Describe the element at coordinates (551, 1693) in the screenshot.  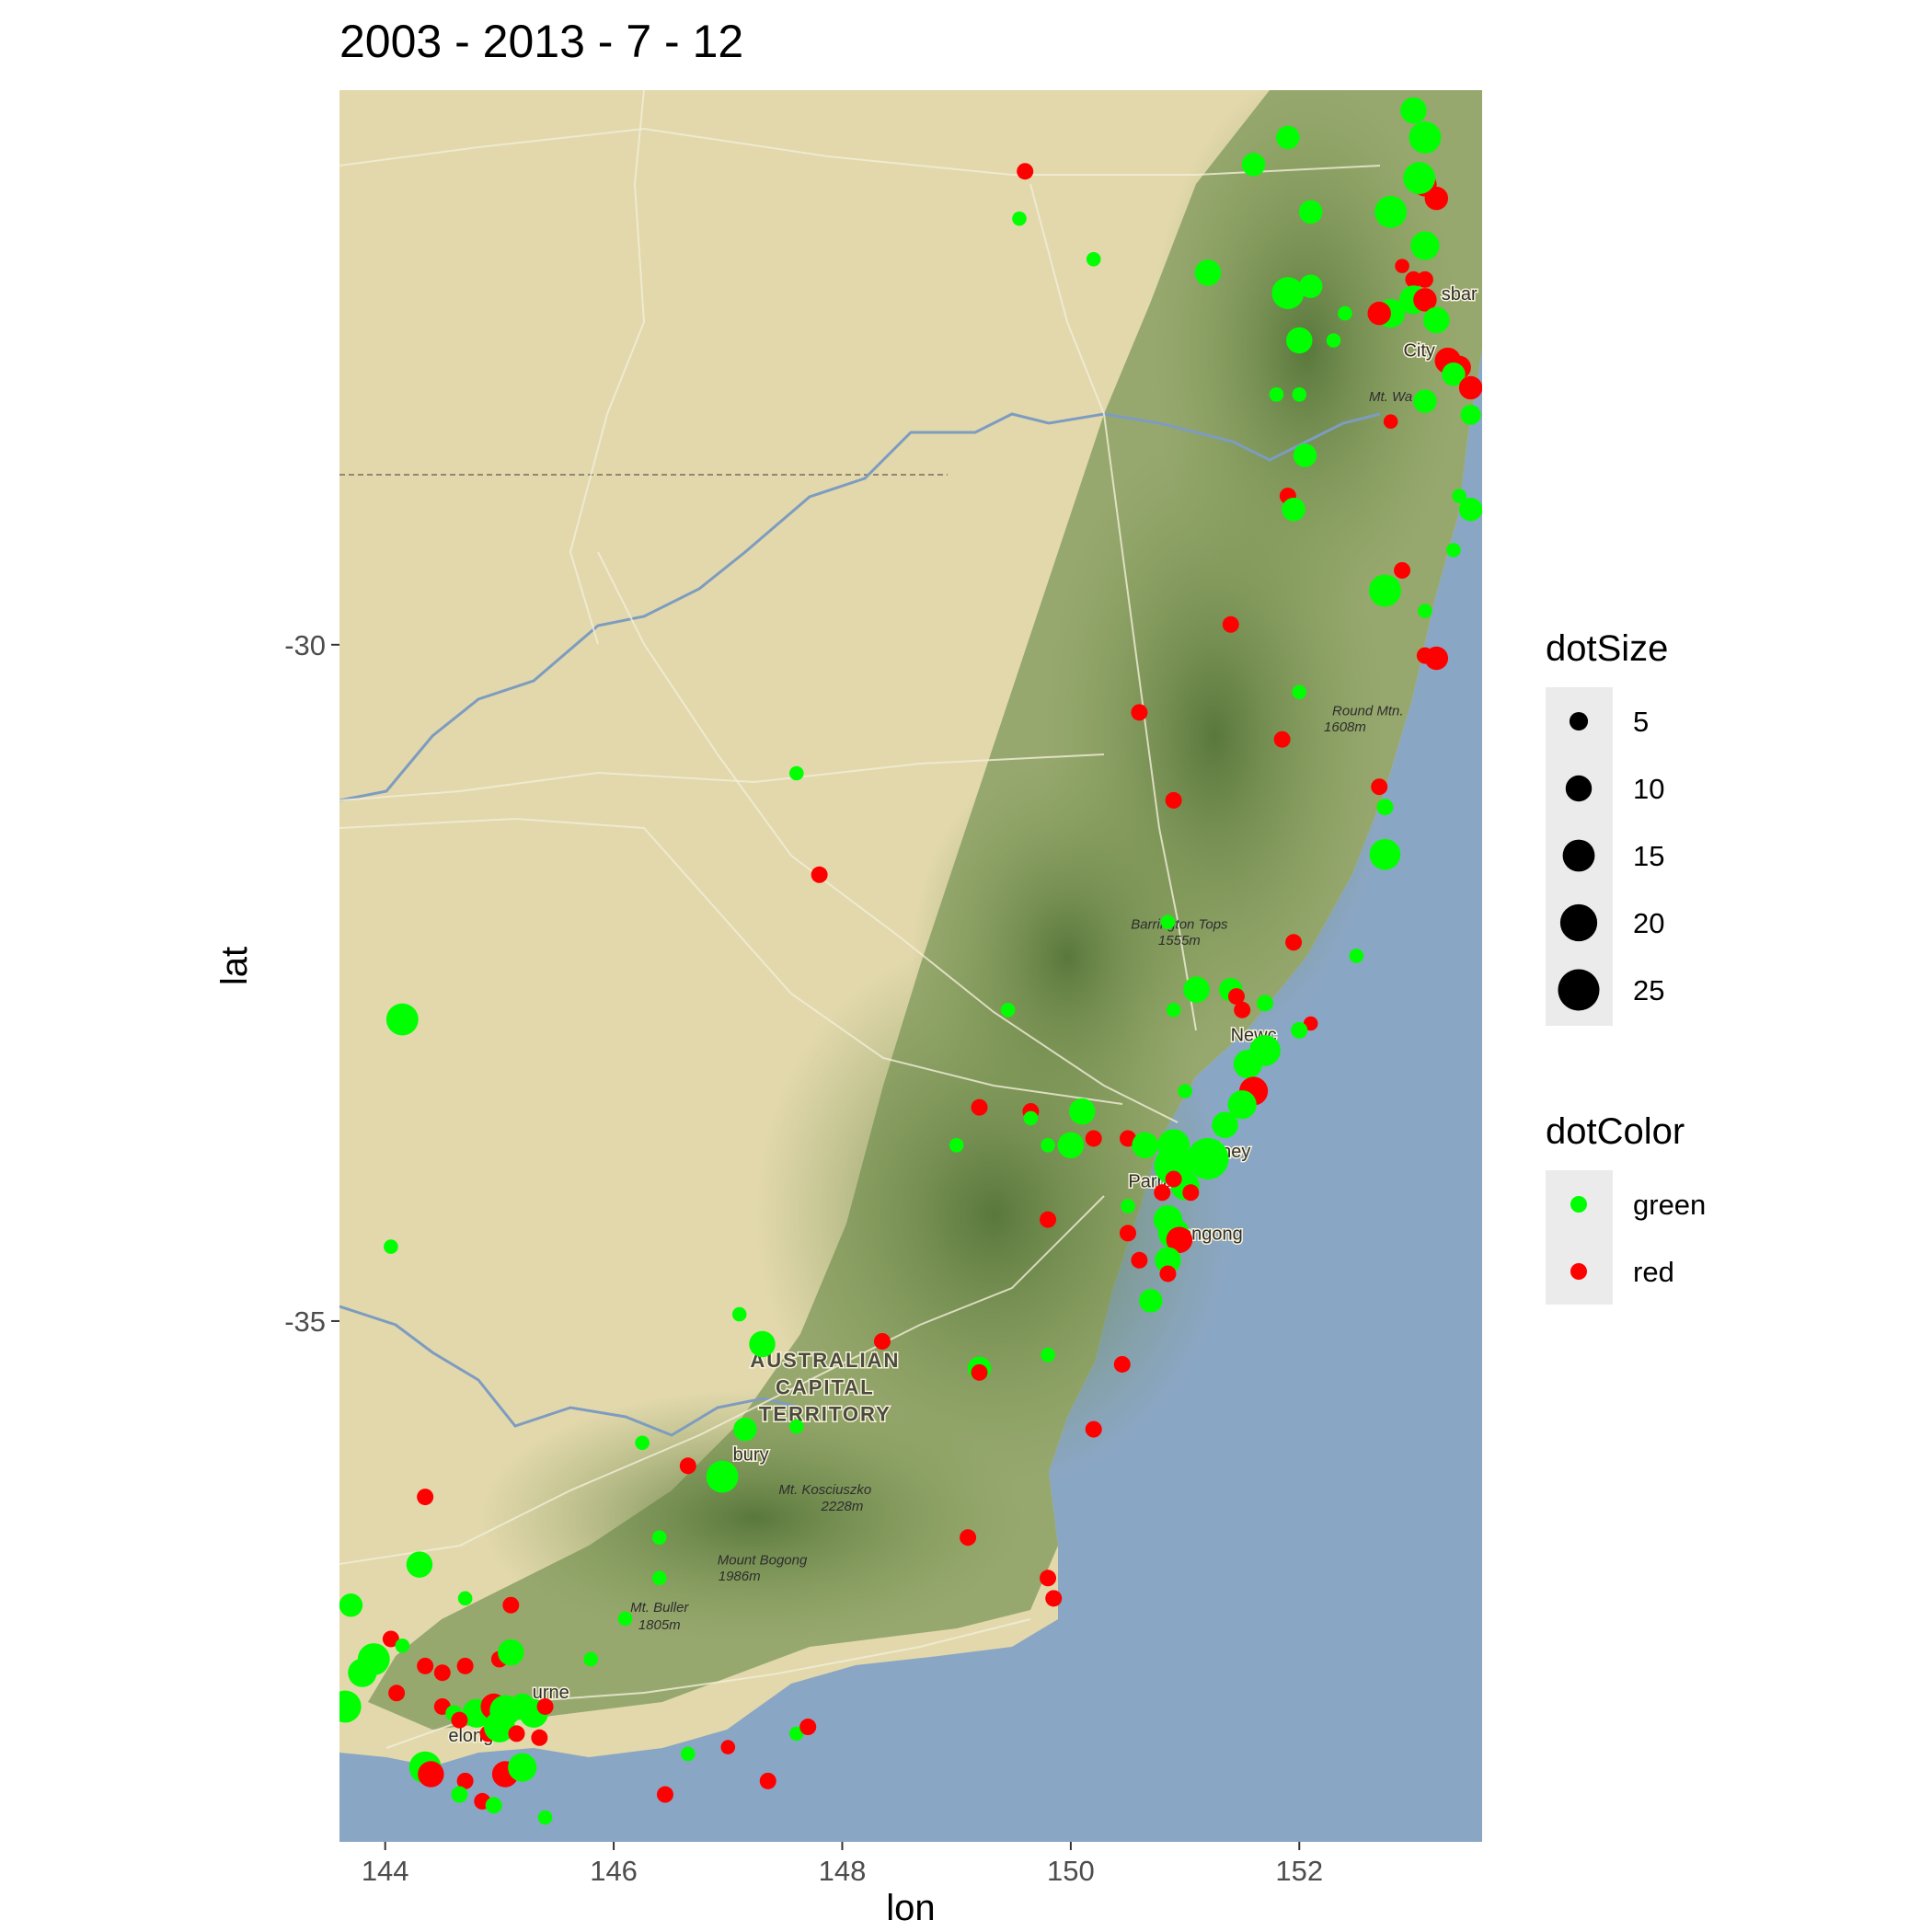
I see `map-label: urne` at that location.